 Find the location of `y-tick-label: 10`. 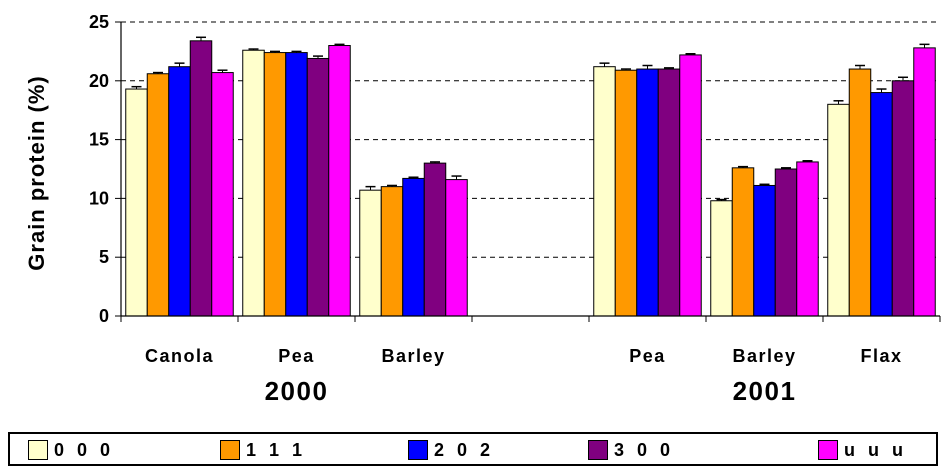

y-tick-label: 10 is located at coordinates (99, 198).